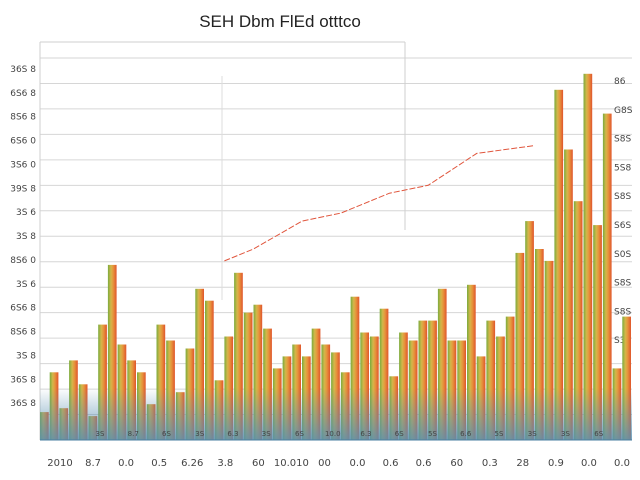  What do you see at coordinates (623, 111) in the screenshot?
I see `y-tick-label-right: G8S` at bounding box center [623, 111].